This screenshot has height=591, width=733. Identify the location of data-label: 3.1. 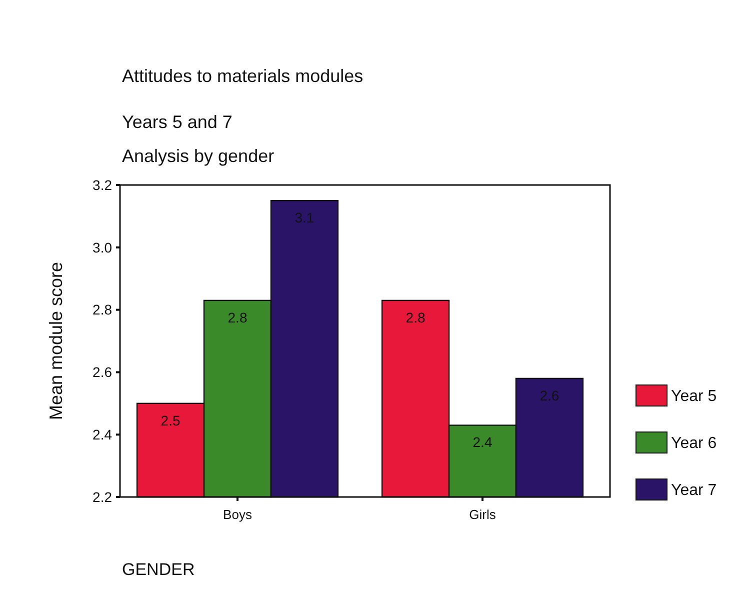
(304, 218).